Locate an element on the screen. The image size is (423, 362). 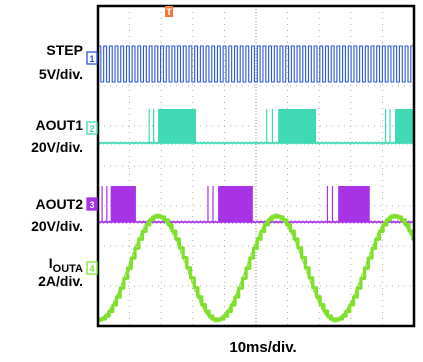
channel-1-marker: 1 is located at coordinates (92, 58).